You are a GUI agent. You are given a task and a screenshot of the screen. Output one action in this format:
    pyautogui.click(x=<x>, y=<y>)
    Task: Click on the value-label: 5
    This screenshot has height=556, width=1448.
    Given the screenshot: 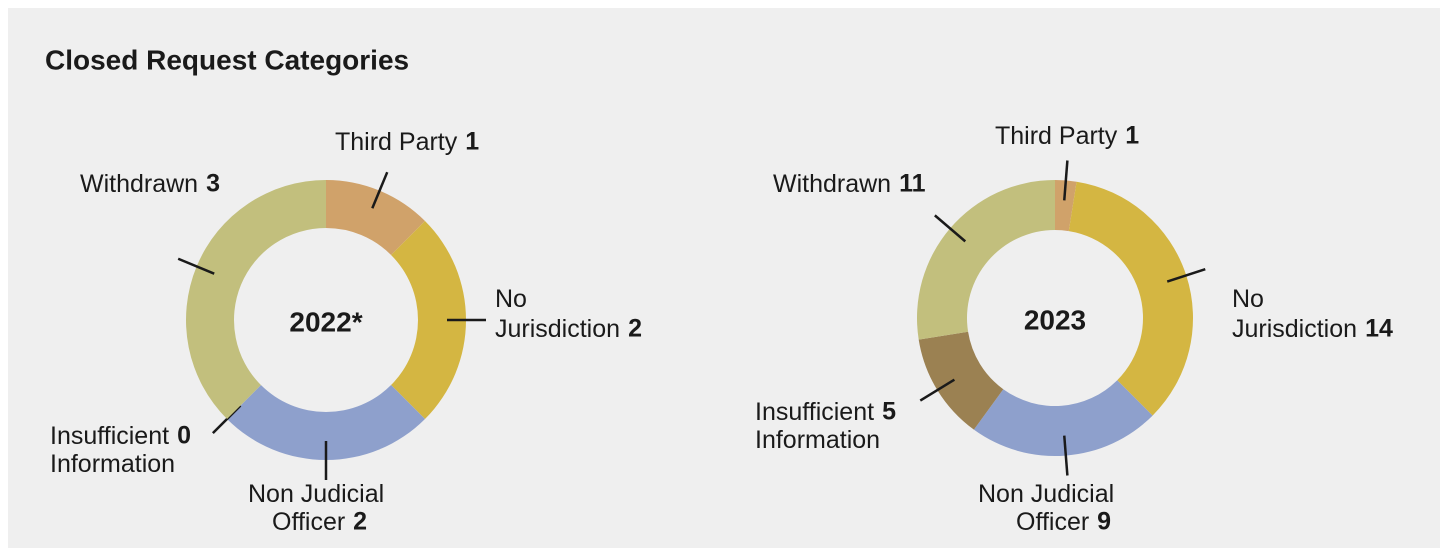 What is the action you would take?
    pyautogui.click(x=889, y=412)
    